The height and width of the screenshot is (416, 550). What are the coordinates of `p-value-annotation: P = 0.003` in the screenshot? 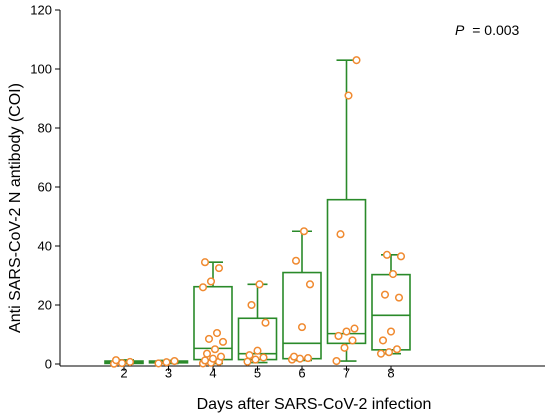 It's located at (487, 30).